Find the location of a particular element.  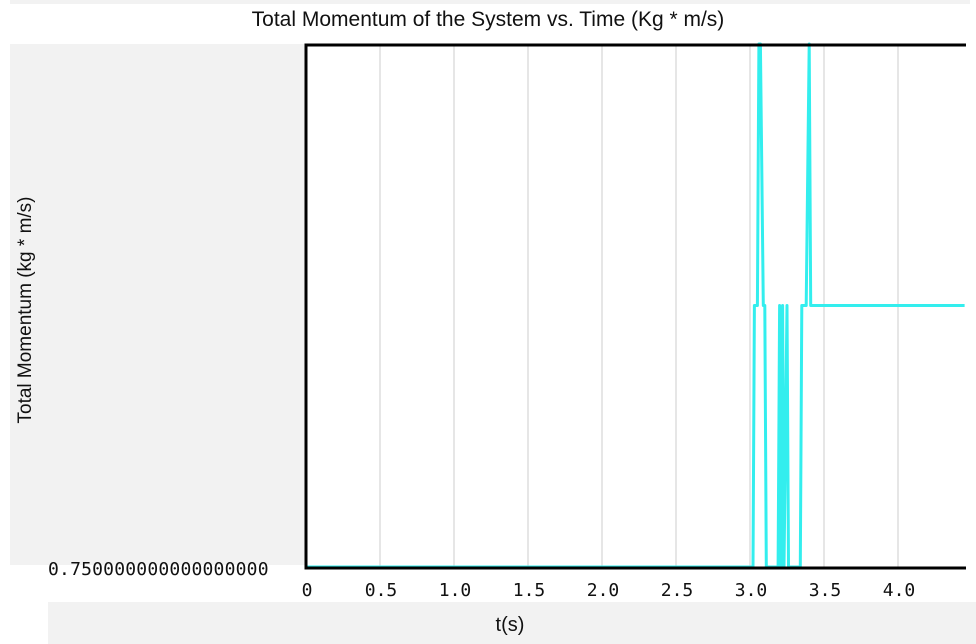

y-tick-label: 0.750000000000000000 is located at coordinates (158, 569).